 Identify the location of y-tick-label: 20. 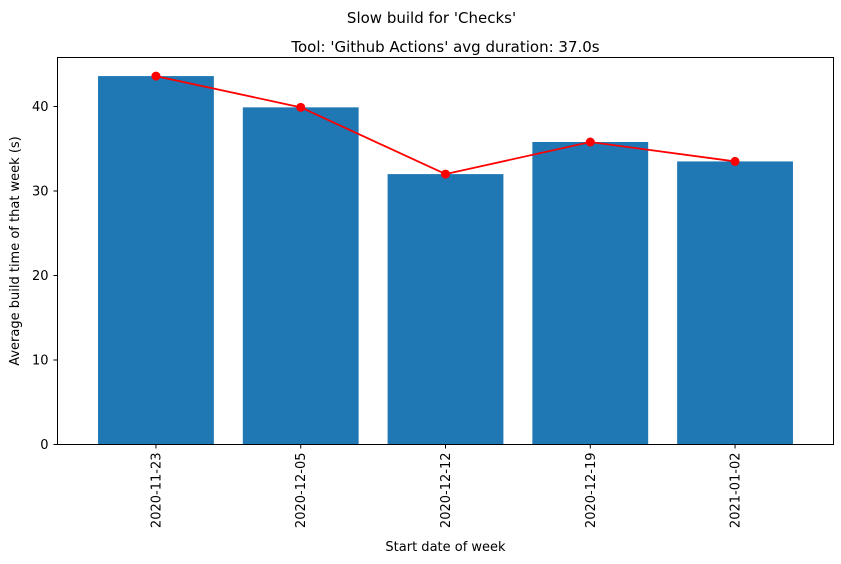
(40, 276).